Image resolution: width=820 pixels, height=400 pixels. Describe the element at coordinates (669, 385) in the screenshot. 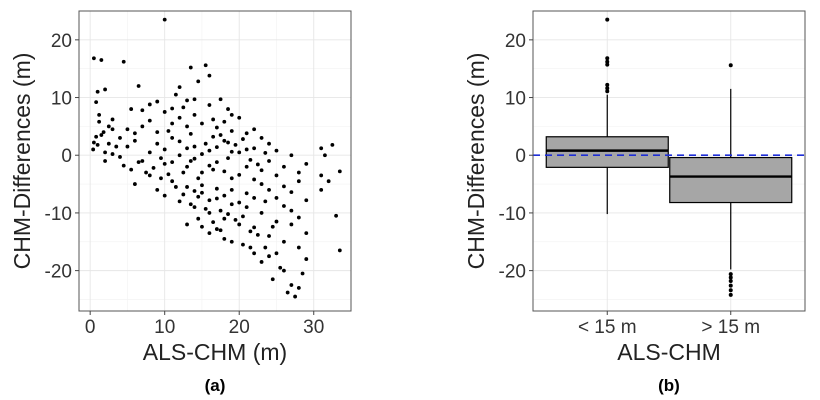

I see `boxplot-caption: (b)` at that location.